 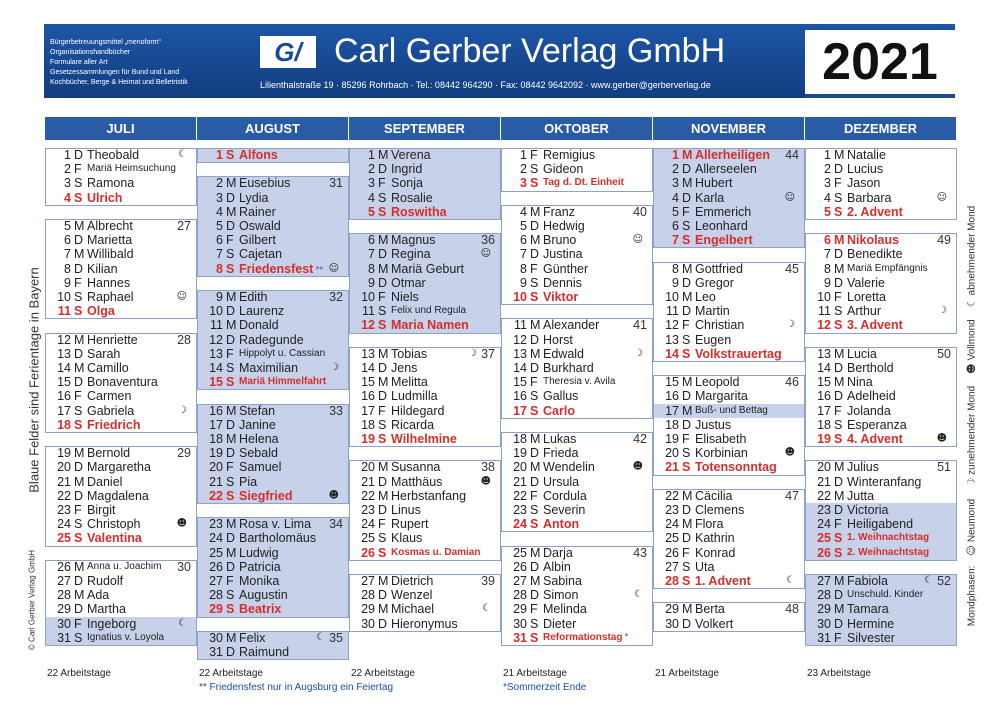 I want to click on day-row: 7 D Regina ☺, so click(x=425, y=254).